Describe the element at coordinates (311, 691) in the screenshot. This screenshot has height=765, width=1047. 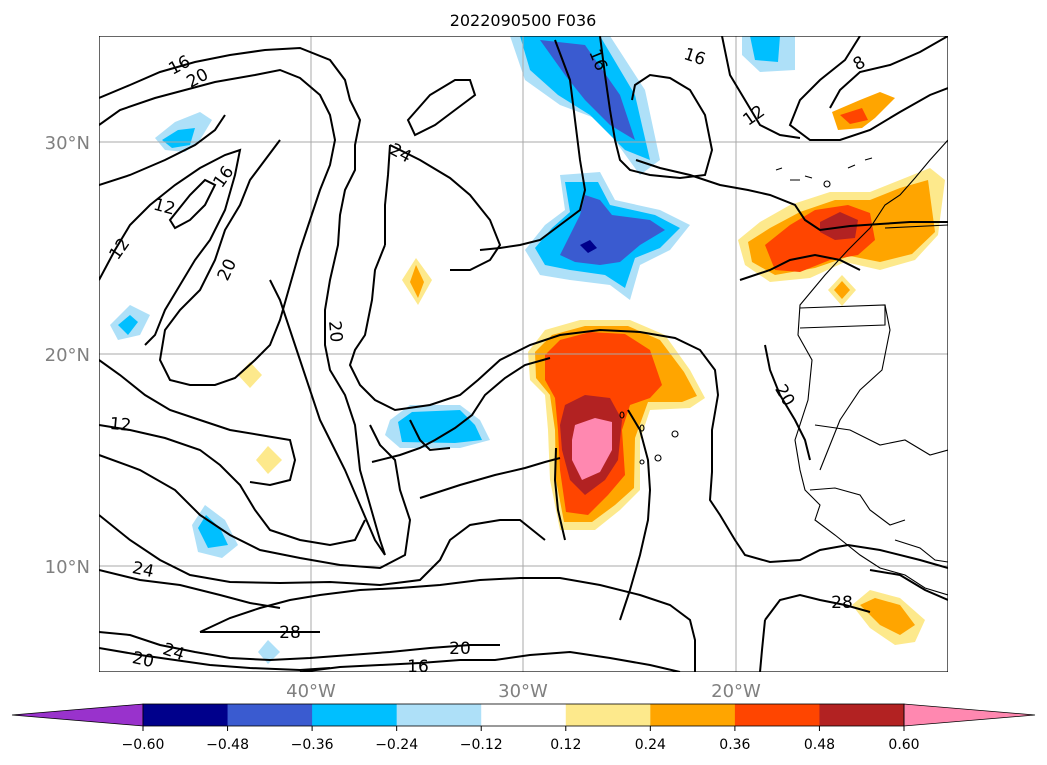
I see `lon-label: 40°W` at that location.